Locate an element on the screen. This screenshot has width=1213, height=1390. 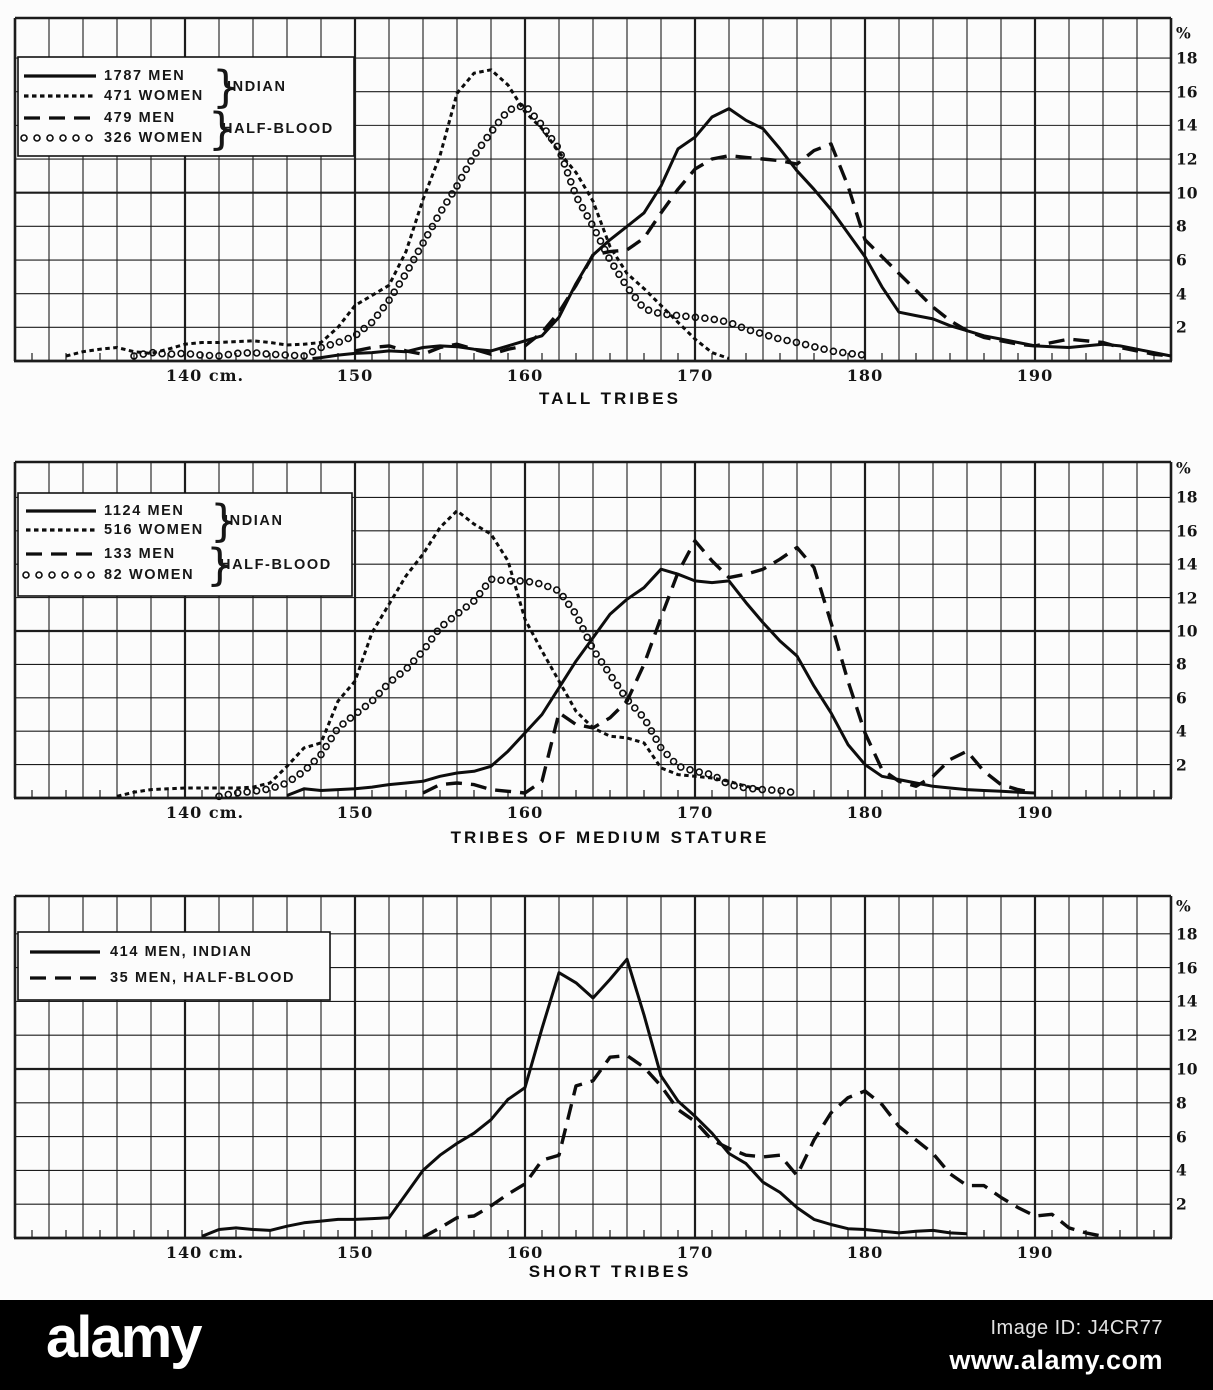
series-solid-line is located at coordinates (584, 1097).